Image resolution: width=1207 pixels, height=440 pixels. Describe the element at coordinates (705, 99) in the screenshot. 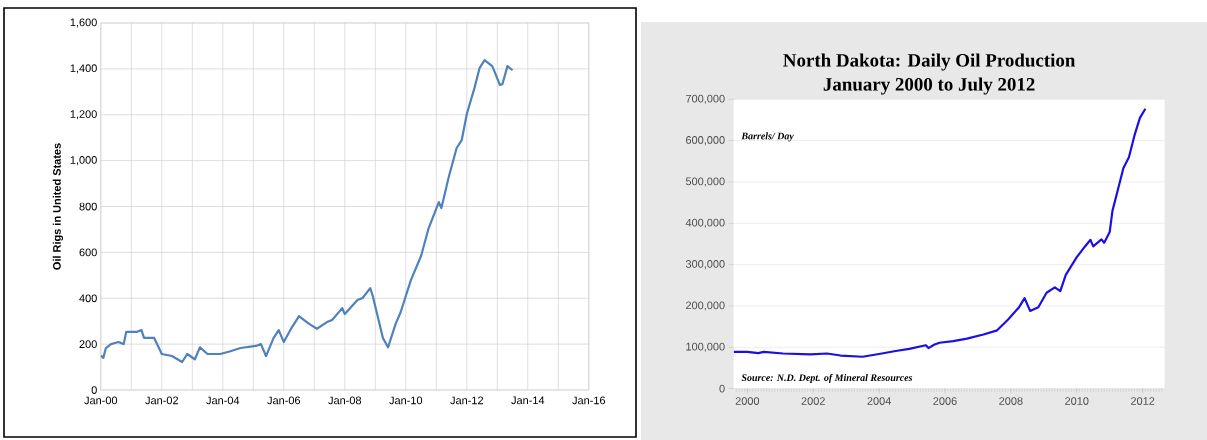

I see `y-tick-label: 700,000` at that location.